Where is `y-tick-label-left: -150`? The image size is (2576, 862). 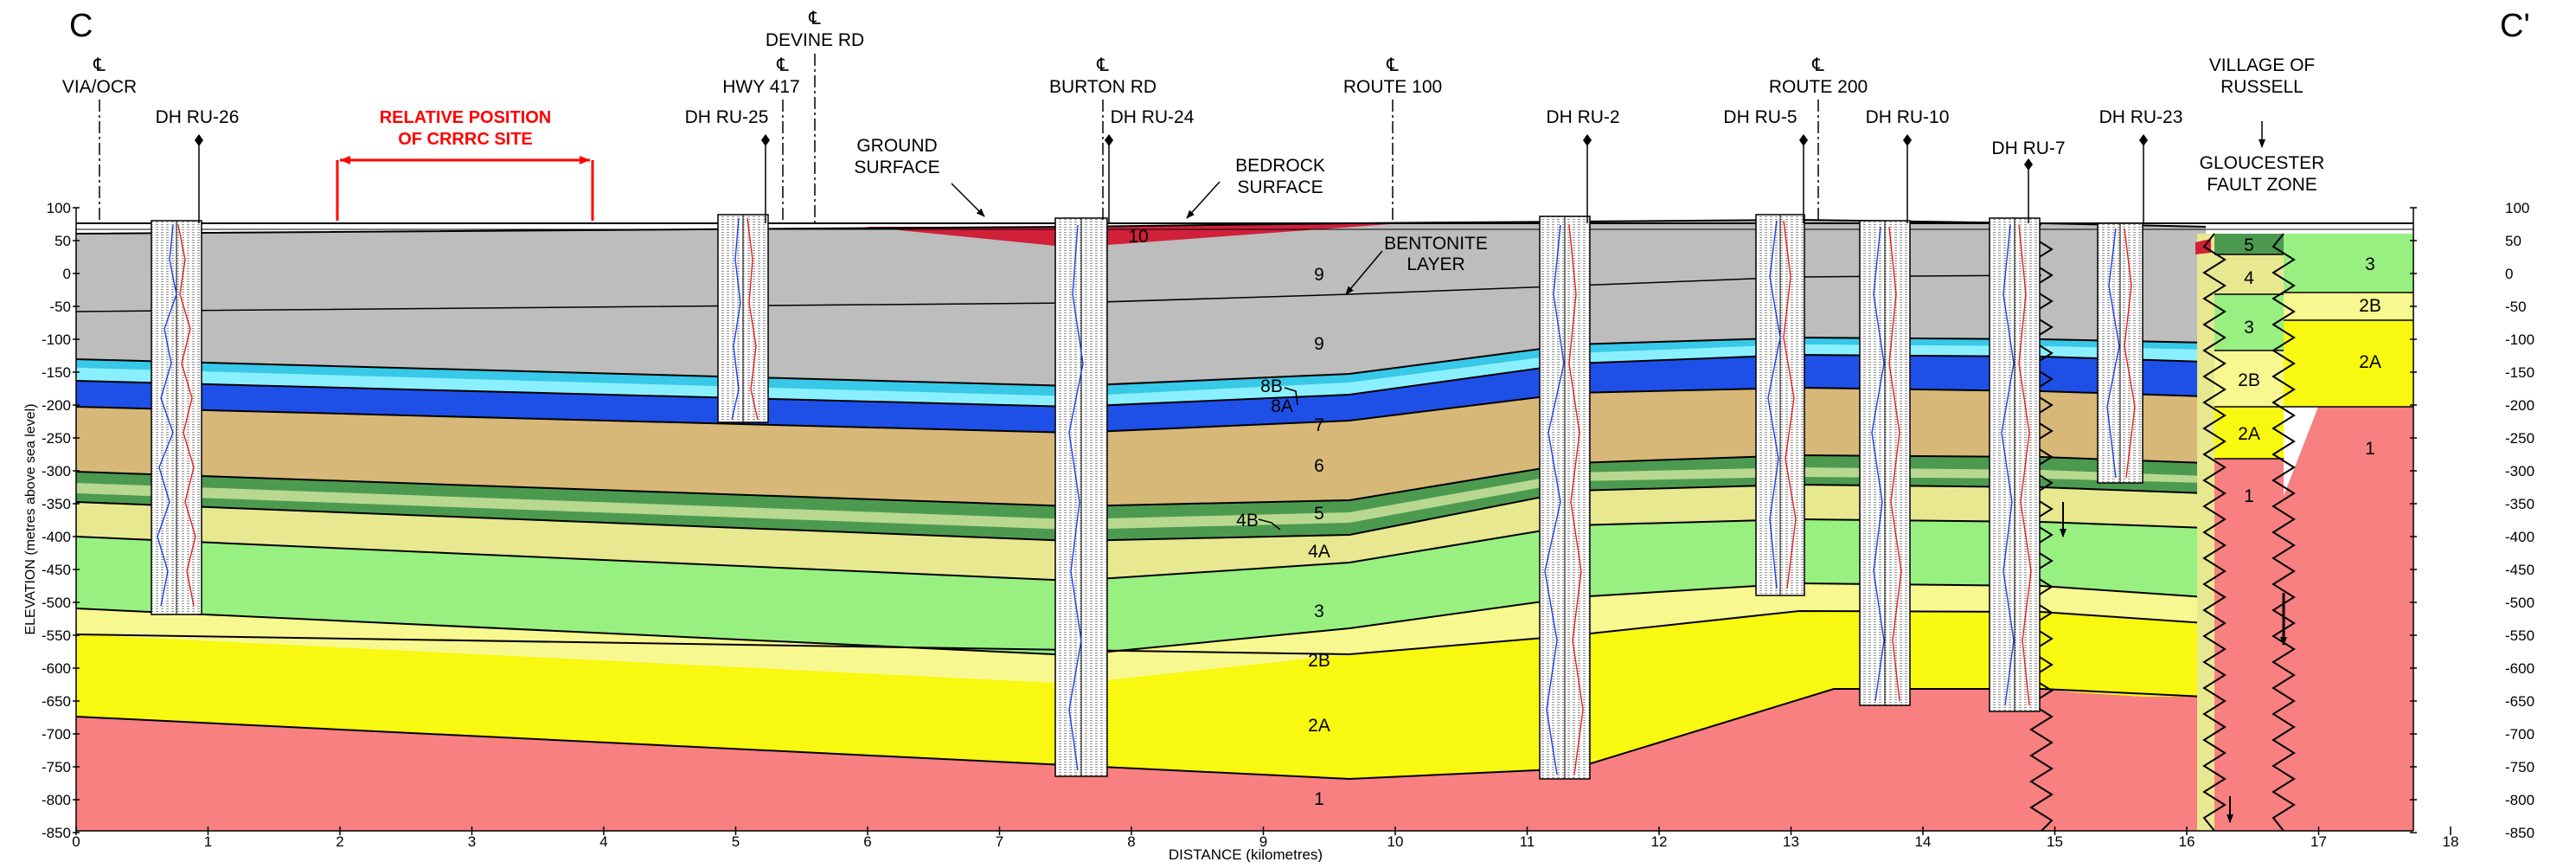
y-tick-label-left: -150 is located at coordinates (56, 372).